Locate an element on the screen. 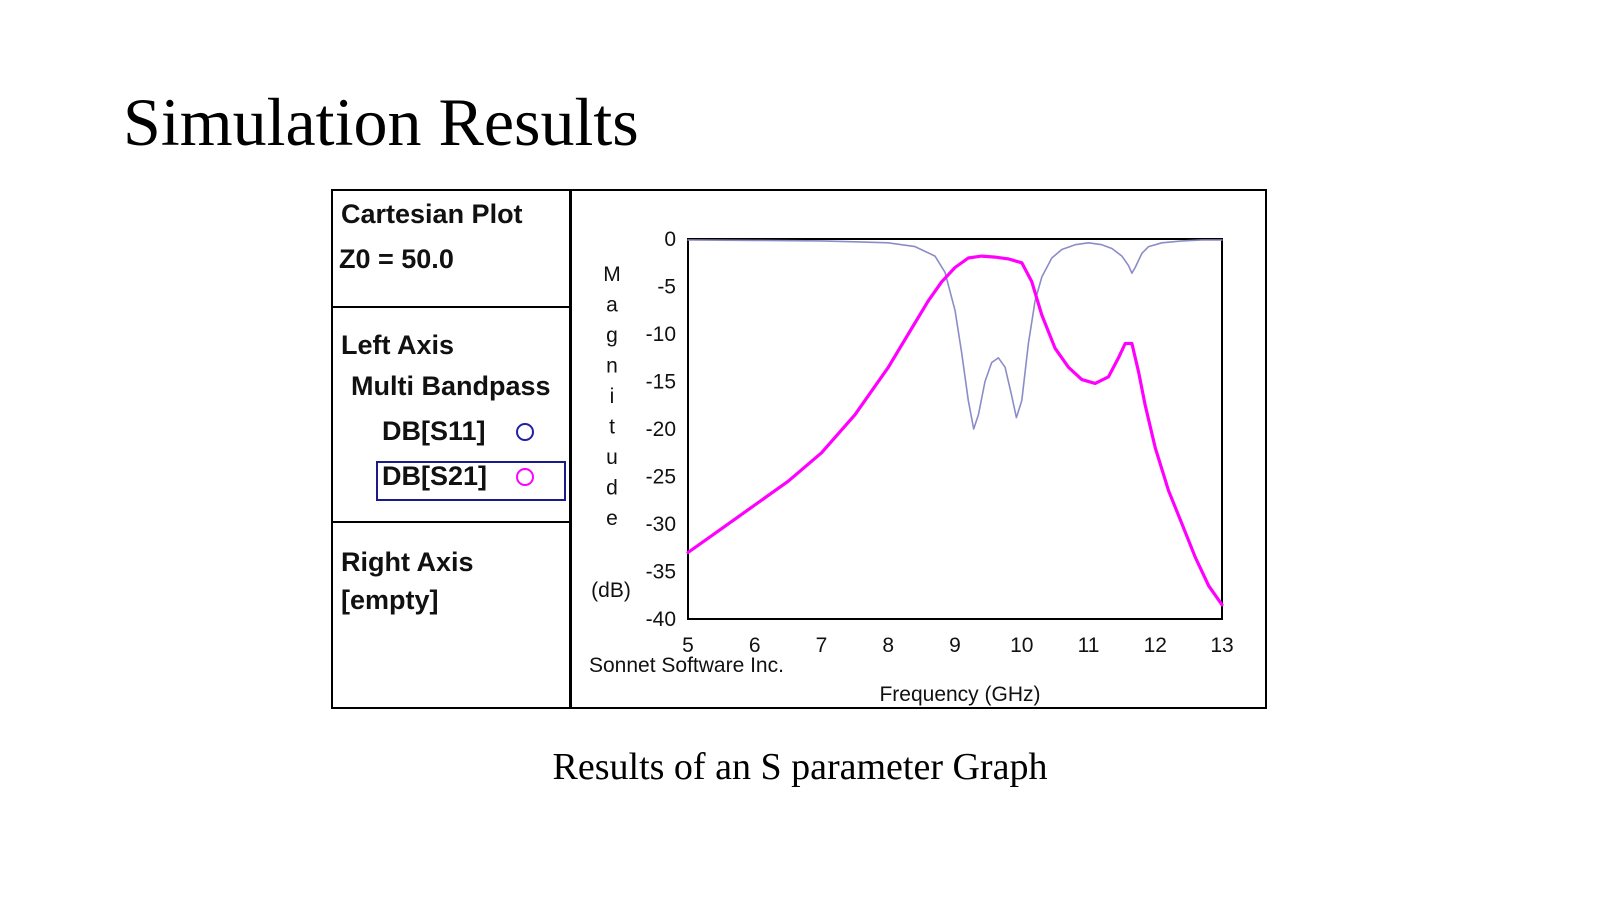  series-line-db-s21 is located at coordinates (955, 430).